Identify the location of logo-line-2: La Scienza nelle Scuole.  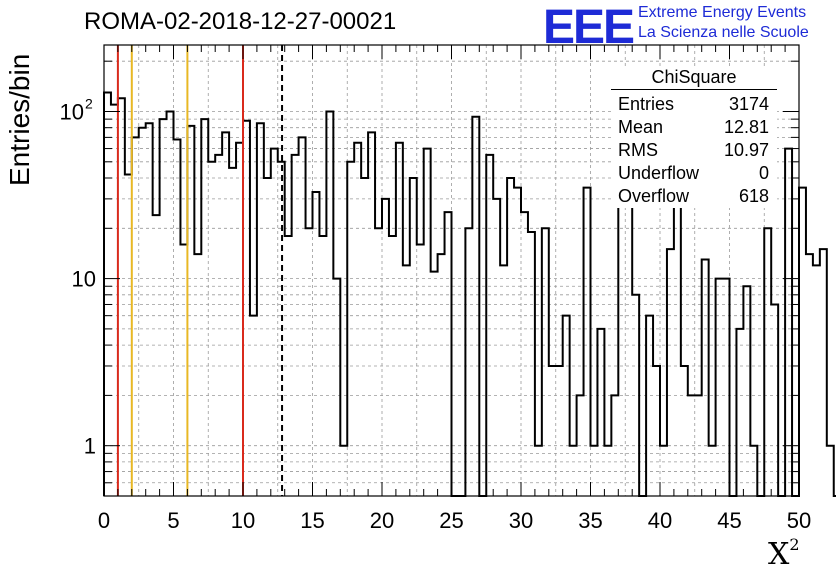
(723, 32).